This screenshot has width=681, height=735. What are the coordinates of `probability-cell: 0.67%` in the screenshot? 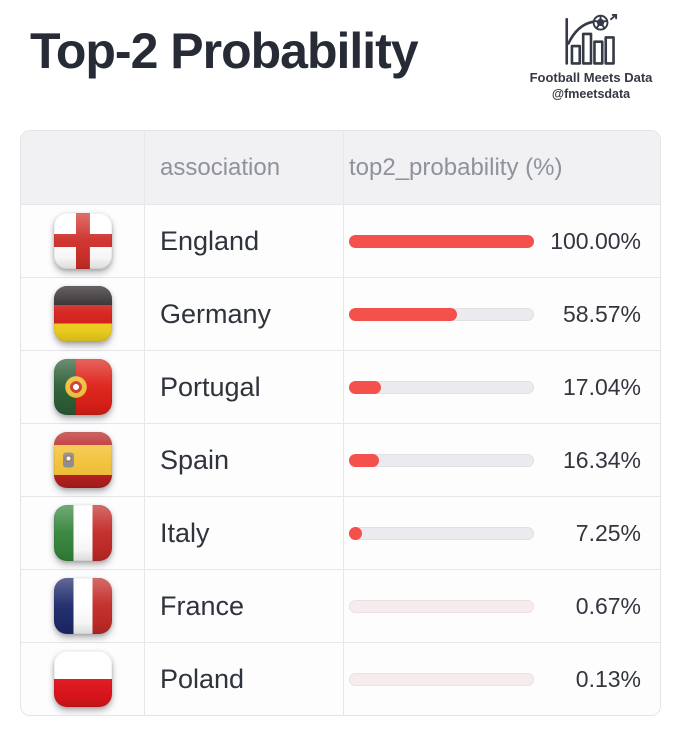 It's located at (501, 606).